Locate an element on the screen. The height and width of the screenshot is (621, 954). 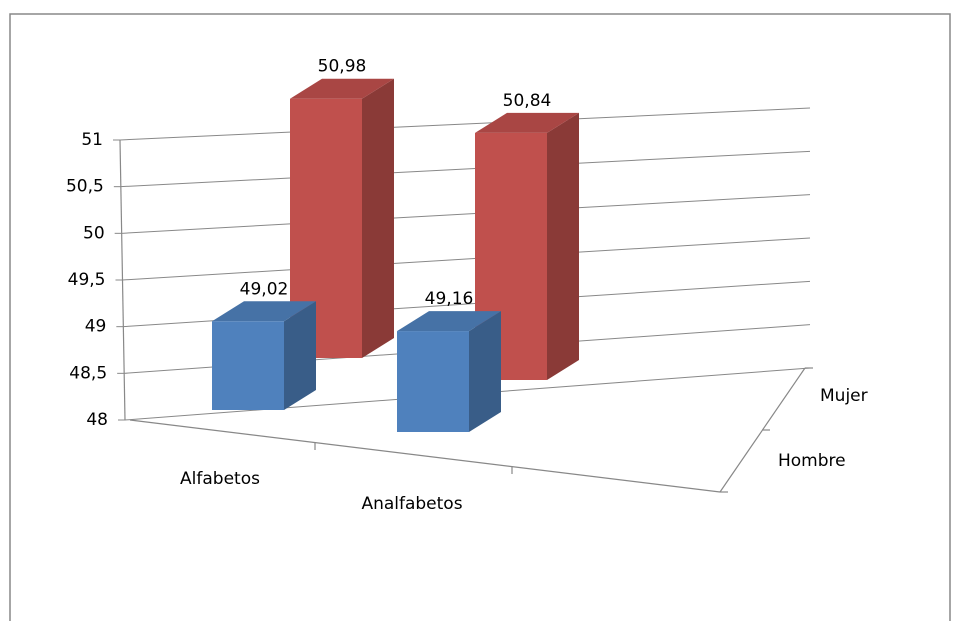
y-tick-label: 49,5 is located at coordinates (87, 280).